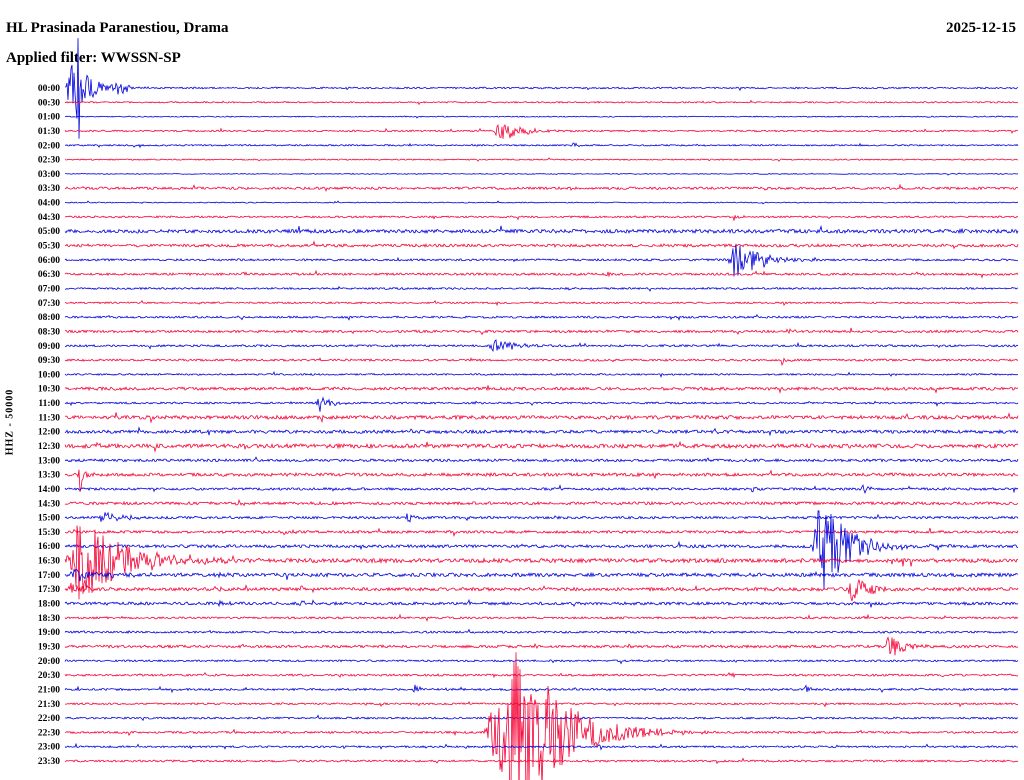 This screenshot has height=780, width=1024. What do you see at coordinates (49, 562) in the screenshot?
I see `time-label: 16:30` at bounding box center [49, 562].